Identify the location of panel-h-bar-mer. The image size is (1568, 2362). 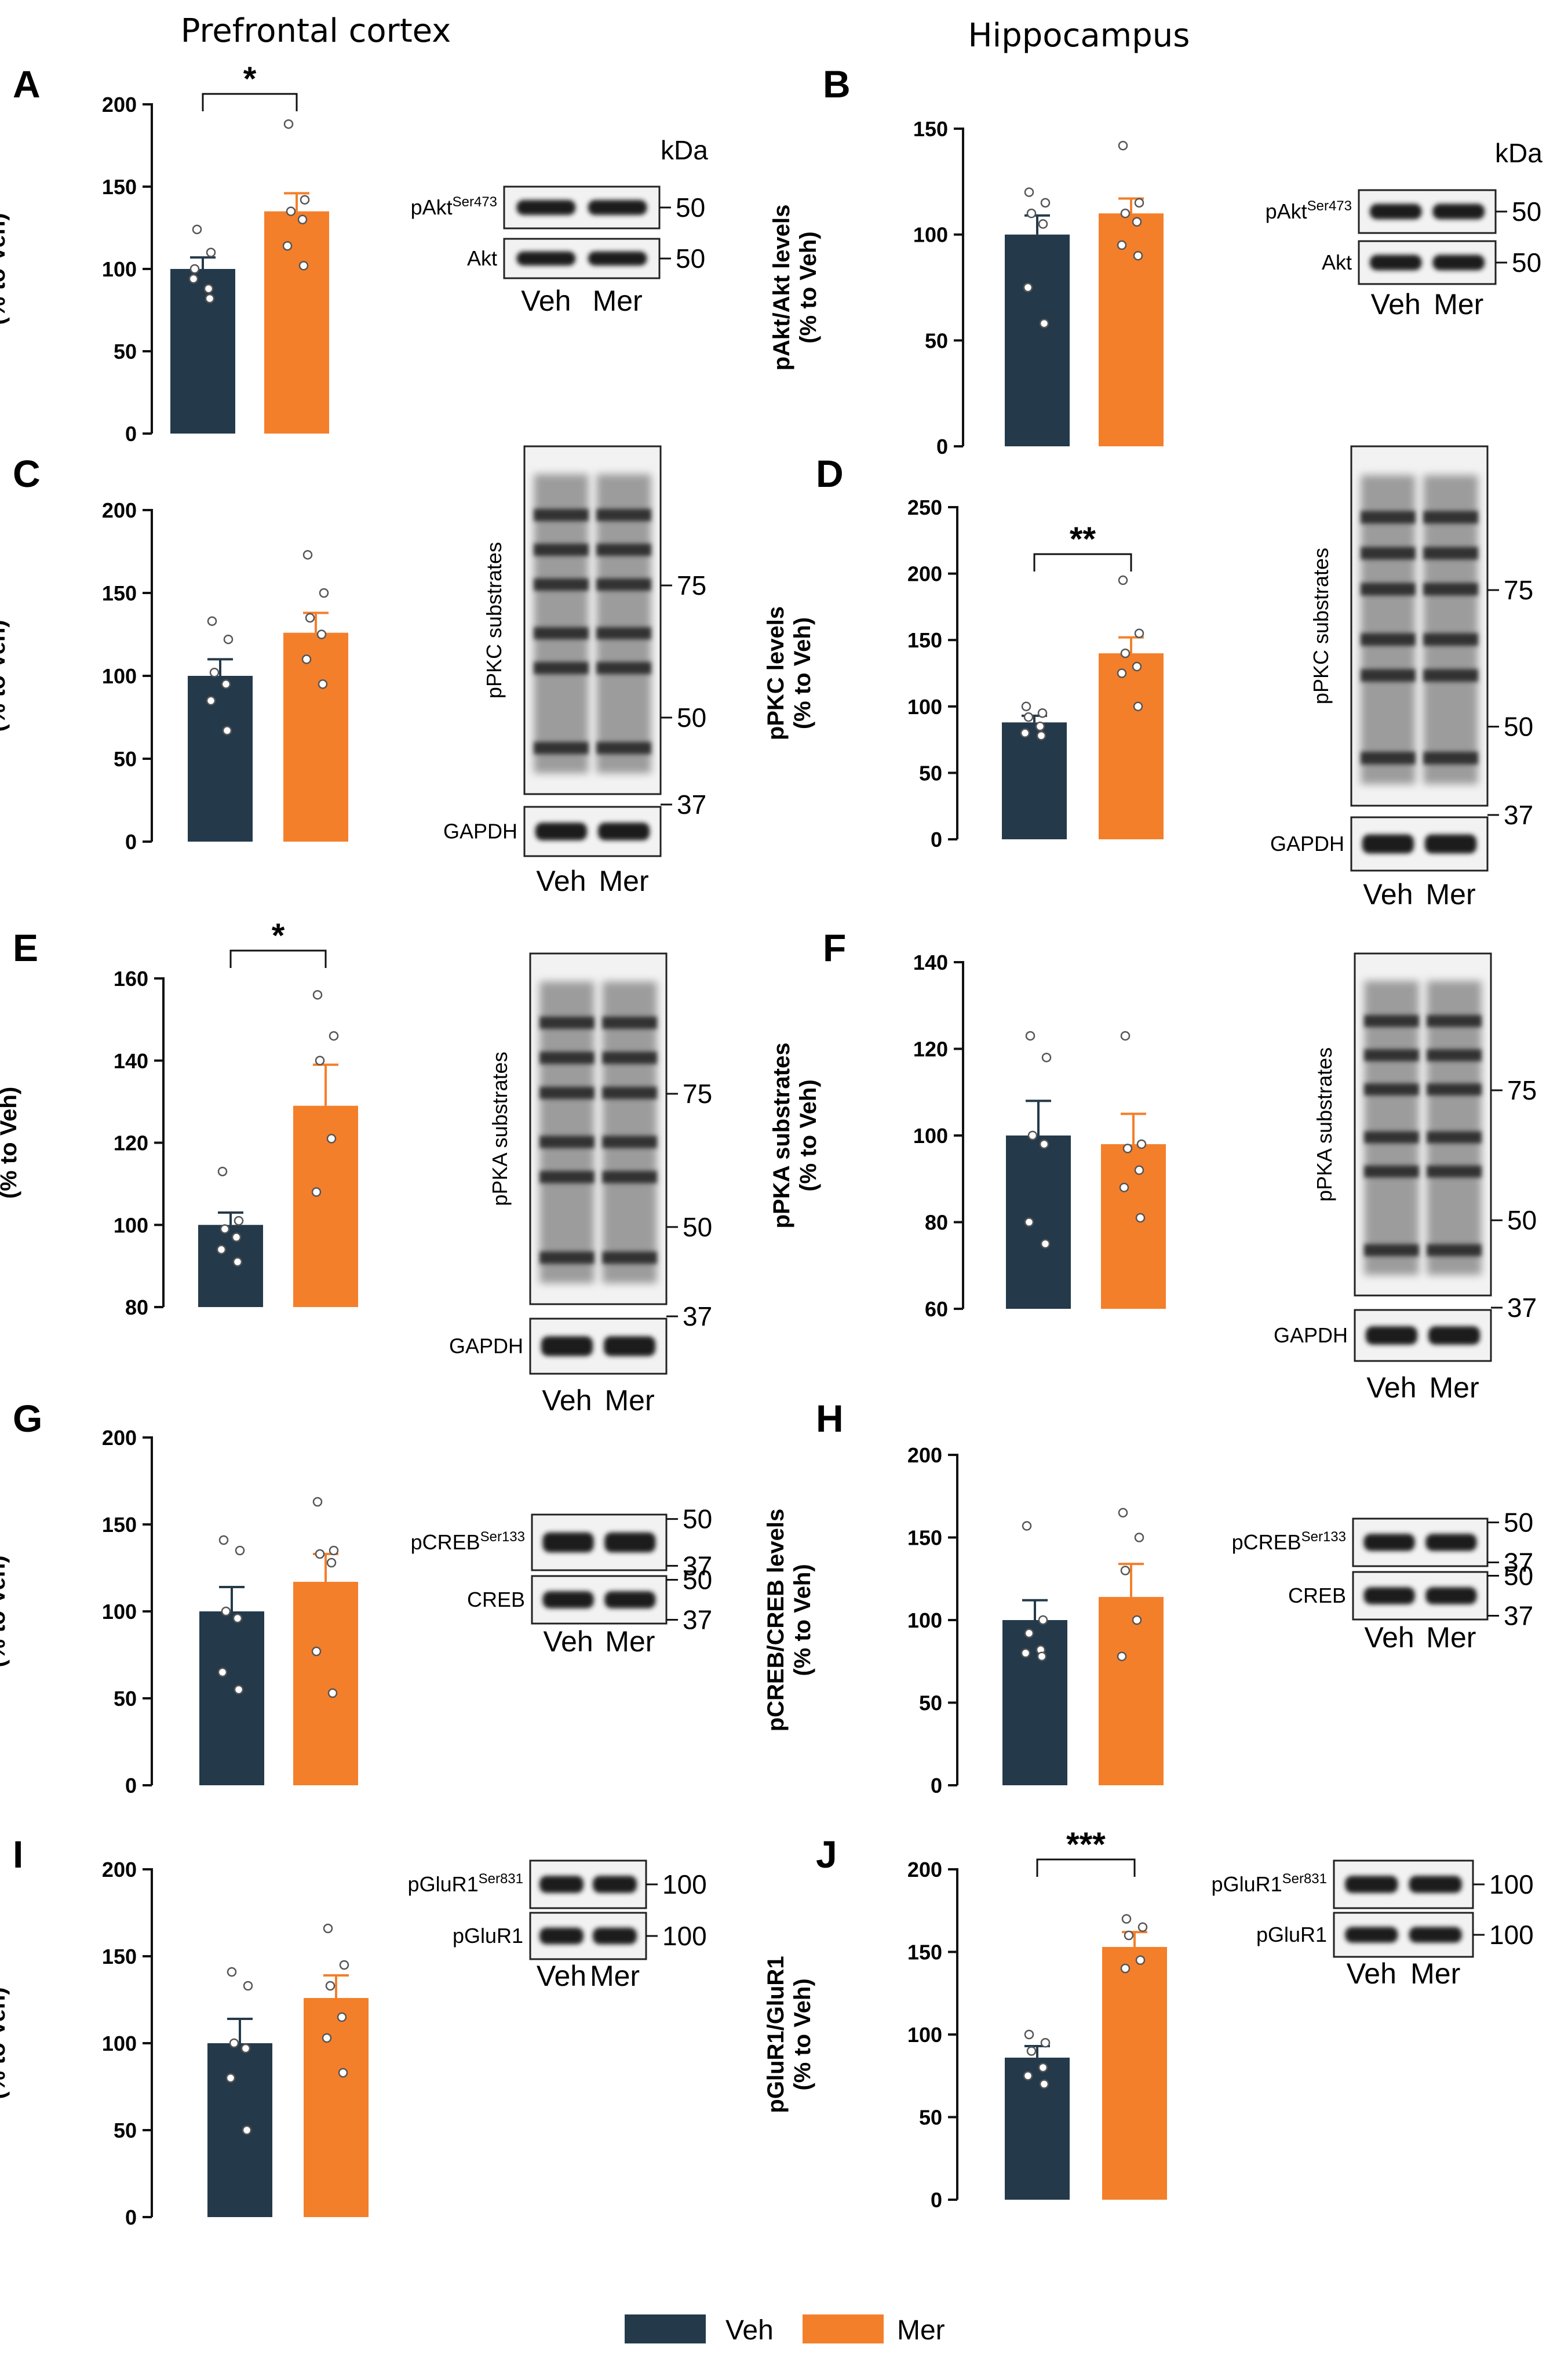
(1131, 1691).